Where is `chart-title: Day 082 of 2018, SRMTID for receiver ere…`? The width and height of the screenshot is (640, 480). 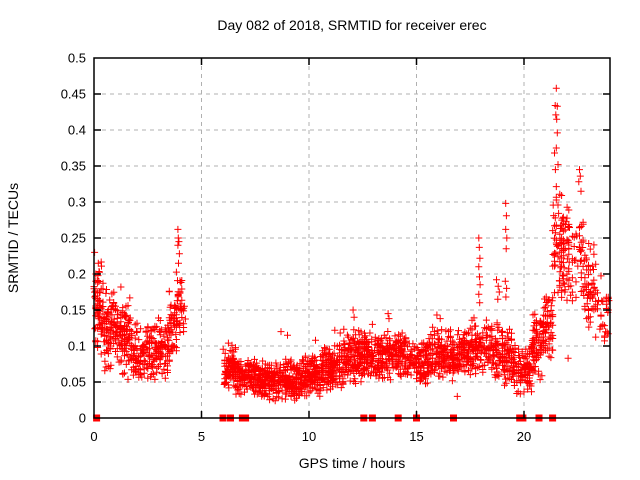
chart-title: Day 082 of 2018, SRMTID for receiver ere… is located at coordinates (351, 25).